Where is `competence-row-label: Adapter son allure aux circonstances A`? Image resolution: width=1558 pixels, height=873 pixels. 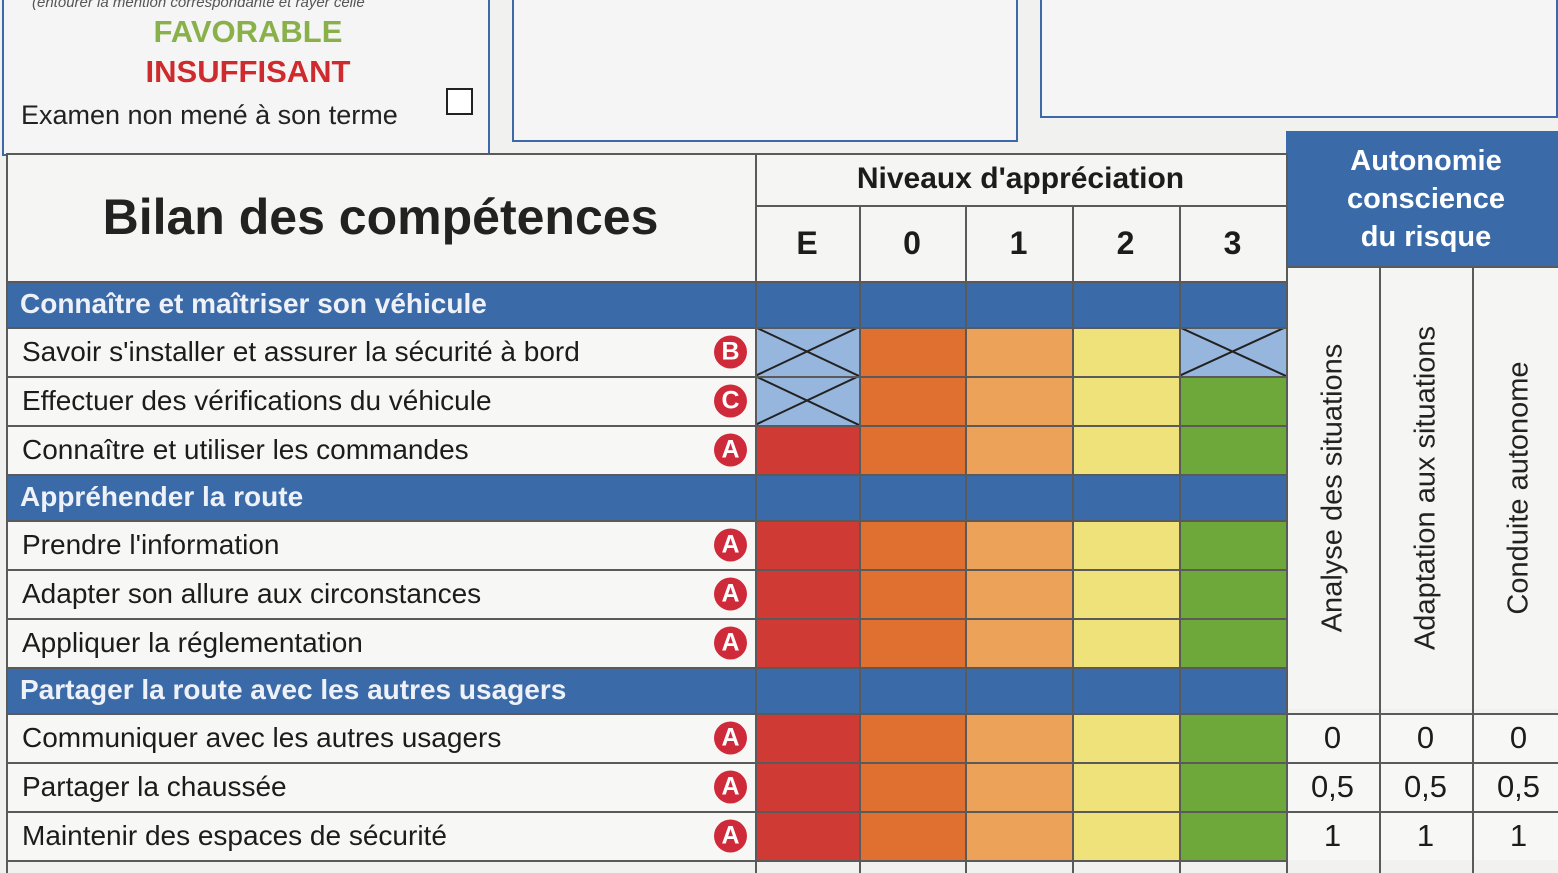 competence-row-label: Adapter son allure aux circonstances A is located at coordinates (380, 593).